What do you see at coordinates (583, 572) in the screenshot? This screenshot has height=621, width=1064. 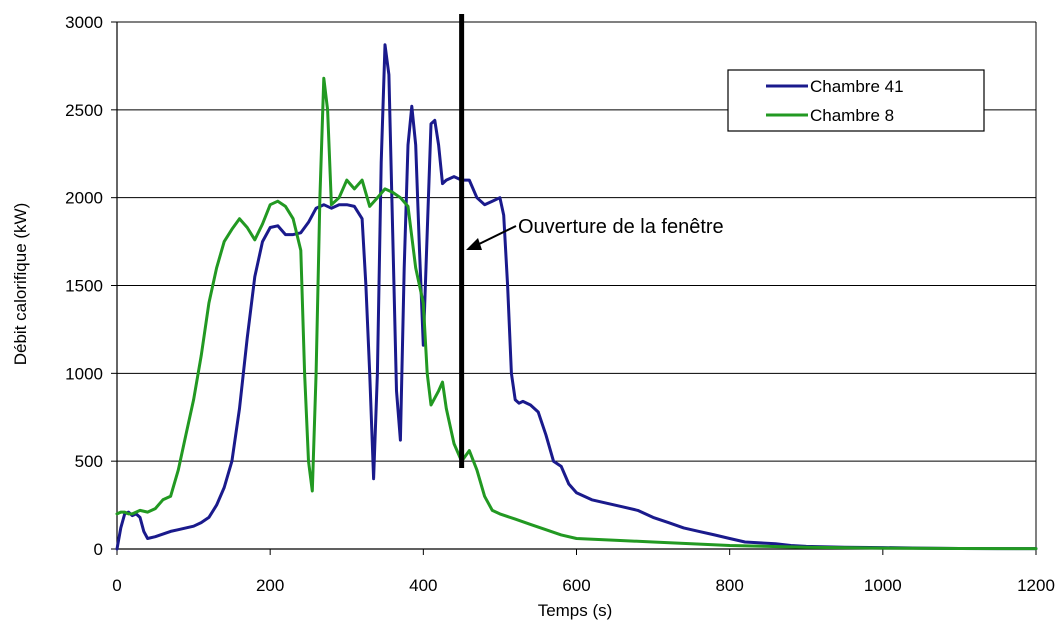 I see `x-axis-ticks: 0 200 400 600 800 1000 1200` at bounding box center [583, 572].